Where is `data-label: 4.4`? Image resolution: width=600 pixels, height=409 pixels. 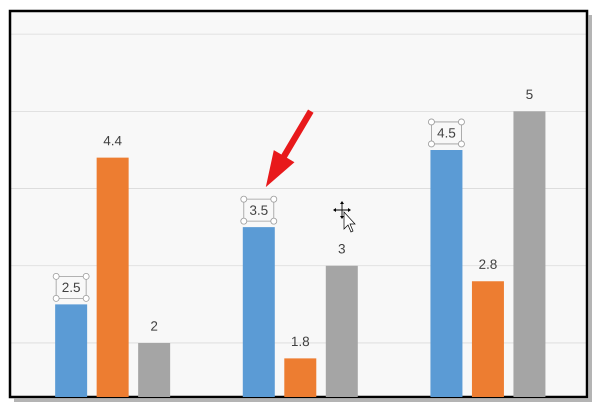 data-label: 4.4 is located at coordinates (113, 141).